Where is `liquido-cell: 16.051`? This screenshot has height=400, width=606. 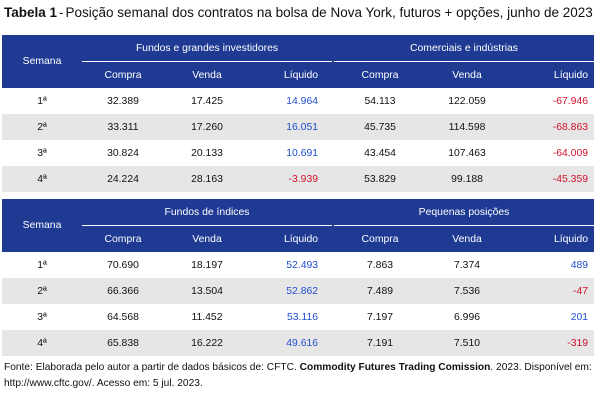 liquido-cell: 16.051 is located at coordinates (302, 127).